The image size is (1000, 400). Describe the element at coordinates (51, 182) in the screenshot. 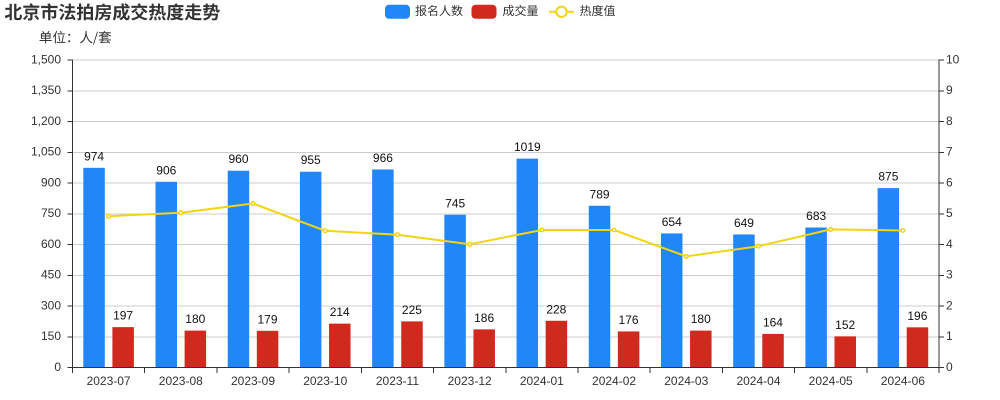

I see `svg-text: 900` at that location.